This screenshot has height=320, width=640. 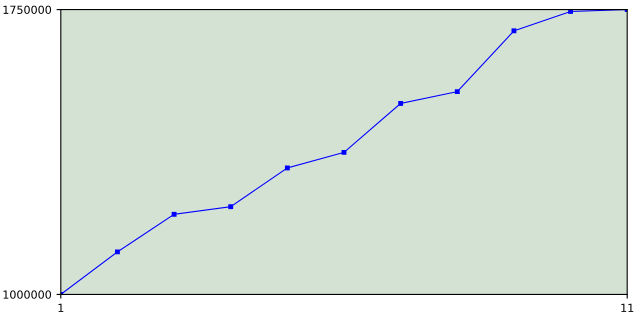 What do you see at coordinates (627, 308) in the screenshot?
I see `x-tick-label: 11` at bounding box center [627, 308].